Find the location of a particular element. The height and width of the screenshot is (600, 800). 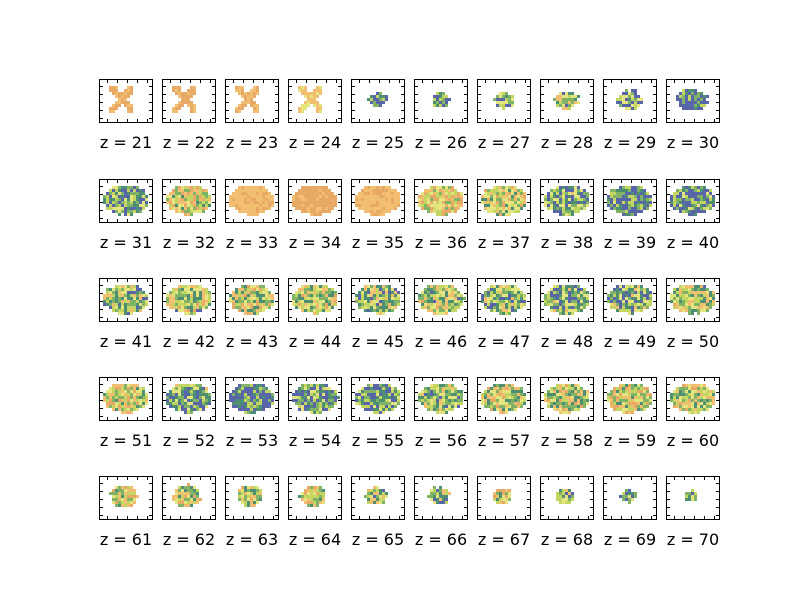

slice-label-55: z = 55 is located at coordinates (378, 440).